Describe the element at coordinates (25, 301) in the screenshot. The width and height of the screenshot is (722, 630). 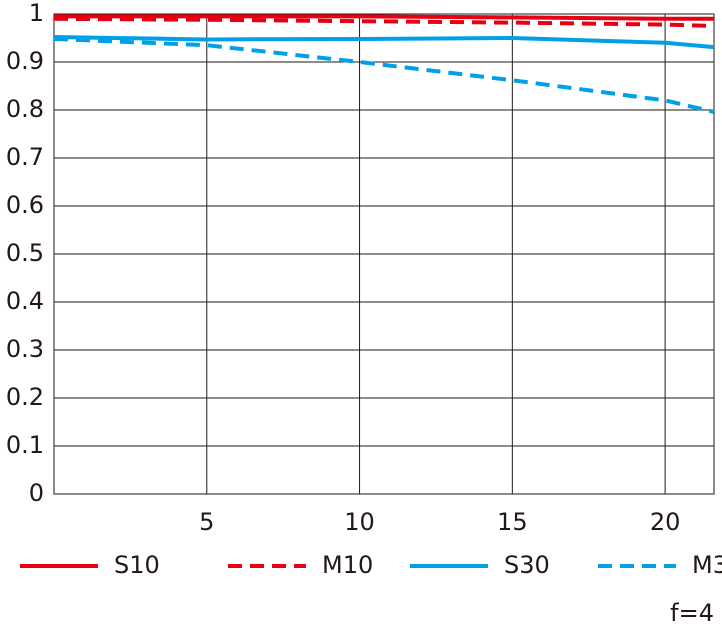
I see `y-tick-label: 0.4` at that location.